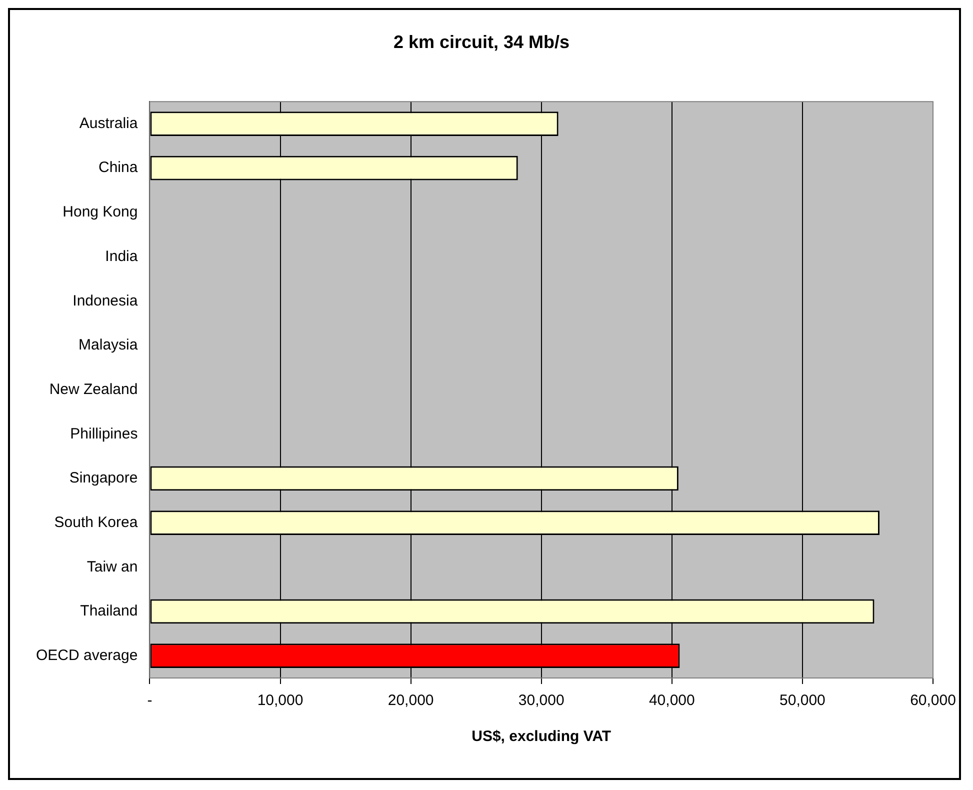 The width and height of the screenshot is (973, 790). What do you see at coordinates (149, 701) in the screenshot?
I see `x-tick-label: -` at bounding box center [149, 701].